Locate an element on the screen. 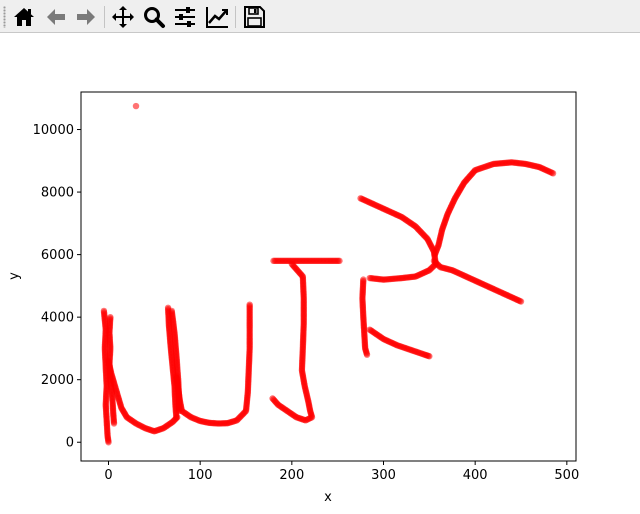 The height and width of the screenshot is (514, 640). x-tick-label: 400 is located at coordinates (475, 475).